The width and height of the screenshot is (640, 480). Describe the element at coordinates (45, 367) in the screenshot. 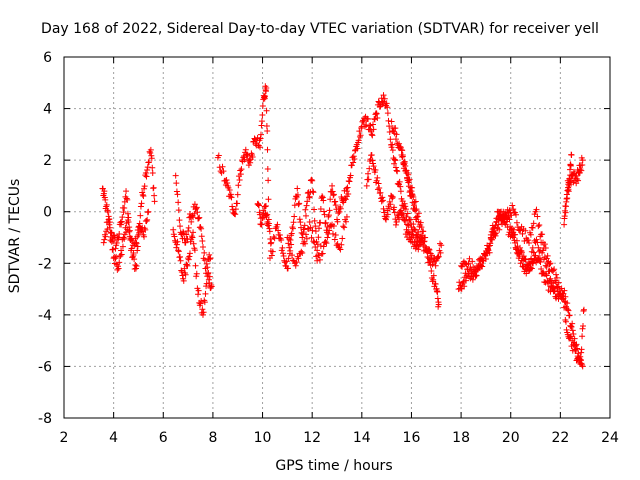

I see `y-tick-label: -6` at that location.